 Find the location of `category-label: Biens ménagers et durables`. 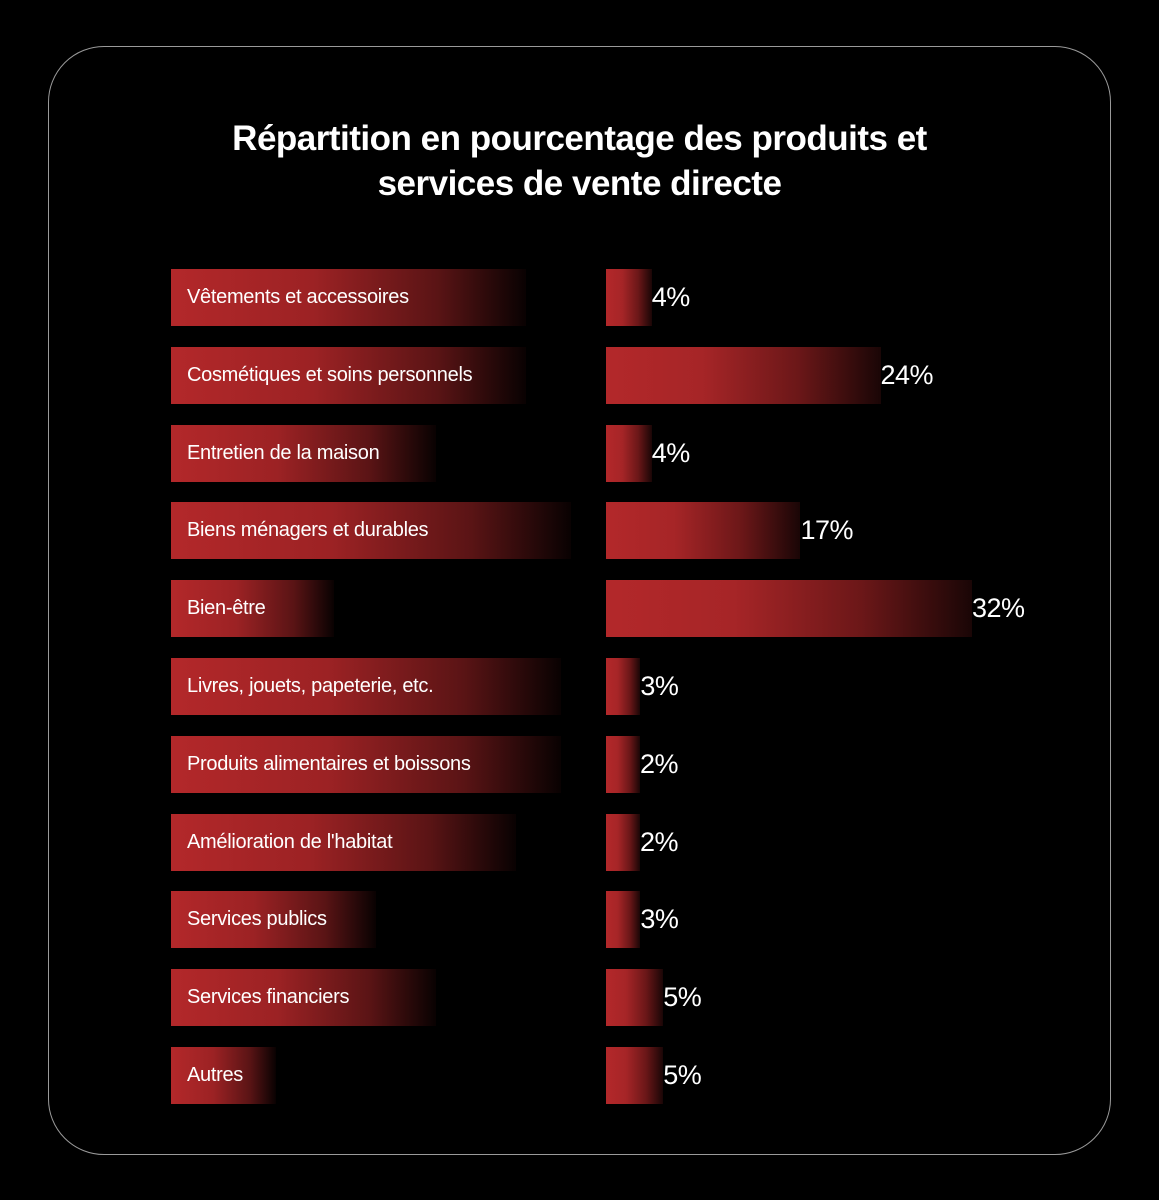

category-label: Biens ménagers et durables is located at coordinates (371, 531).